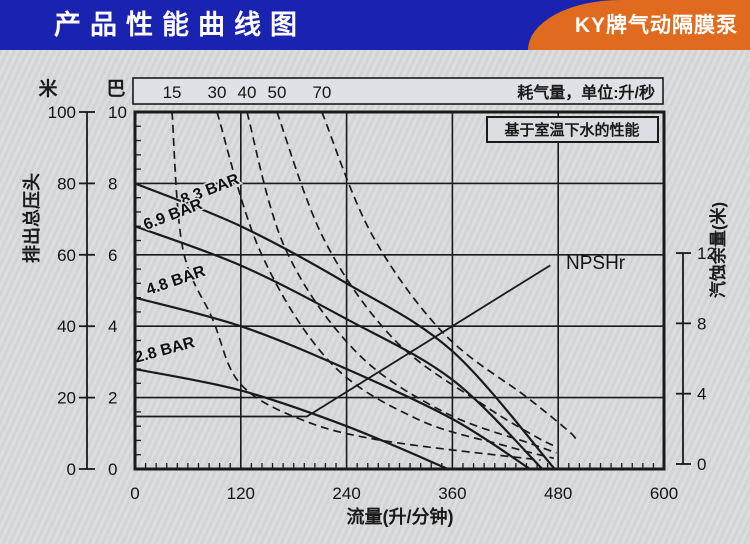  I want to click on air-consumption-box, so click(398, 91).